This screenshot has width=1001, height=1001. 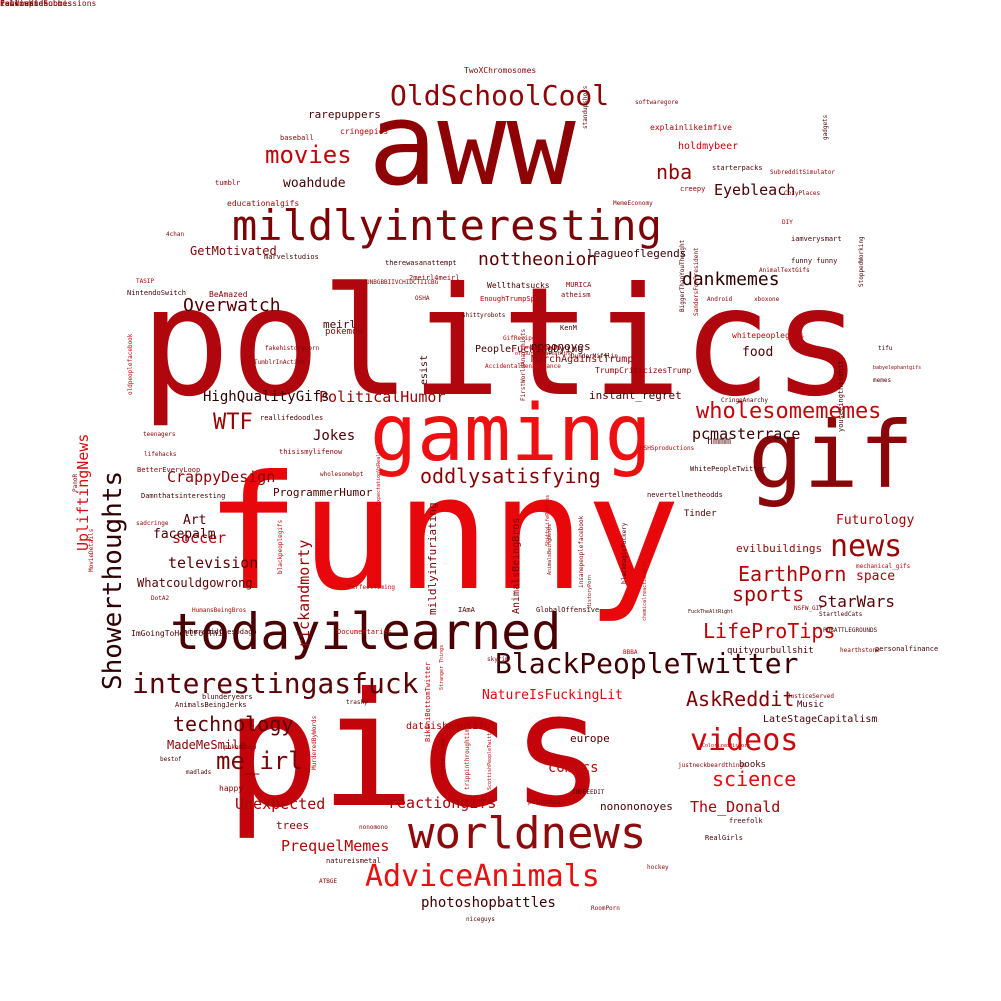 What do you see at coordinates (657, 102) in the screenshot?
I see `cloud-word: softwaregore` at bounding box center [657, 102].